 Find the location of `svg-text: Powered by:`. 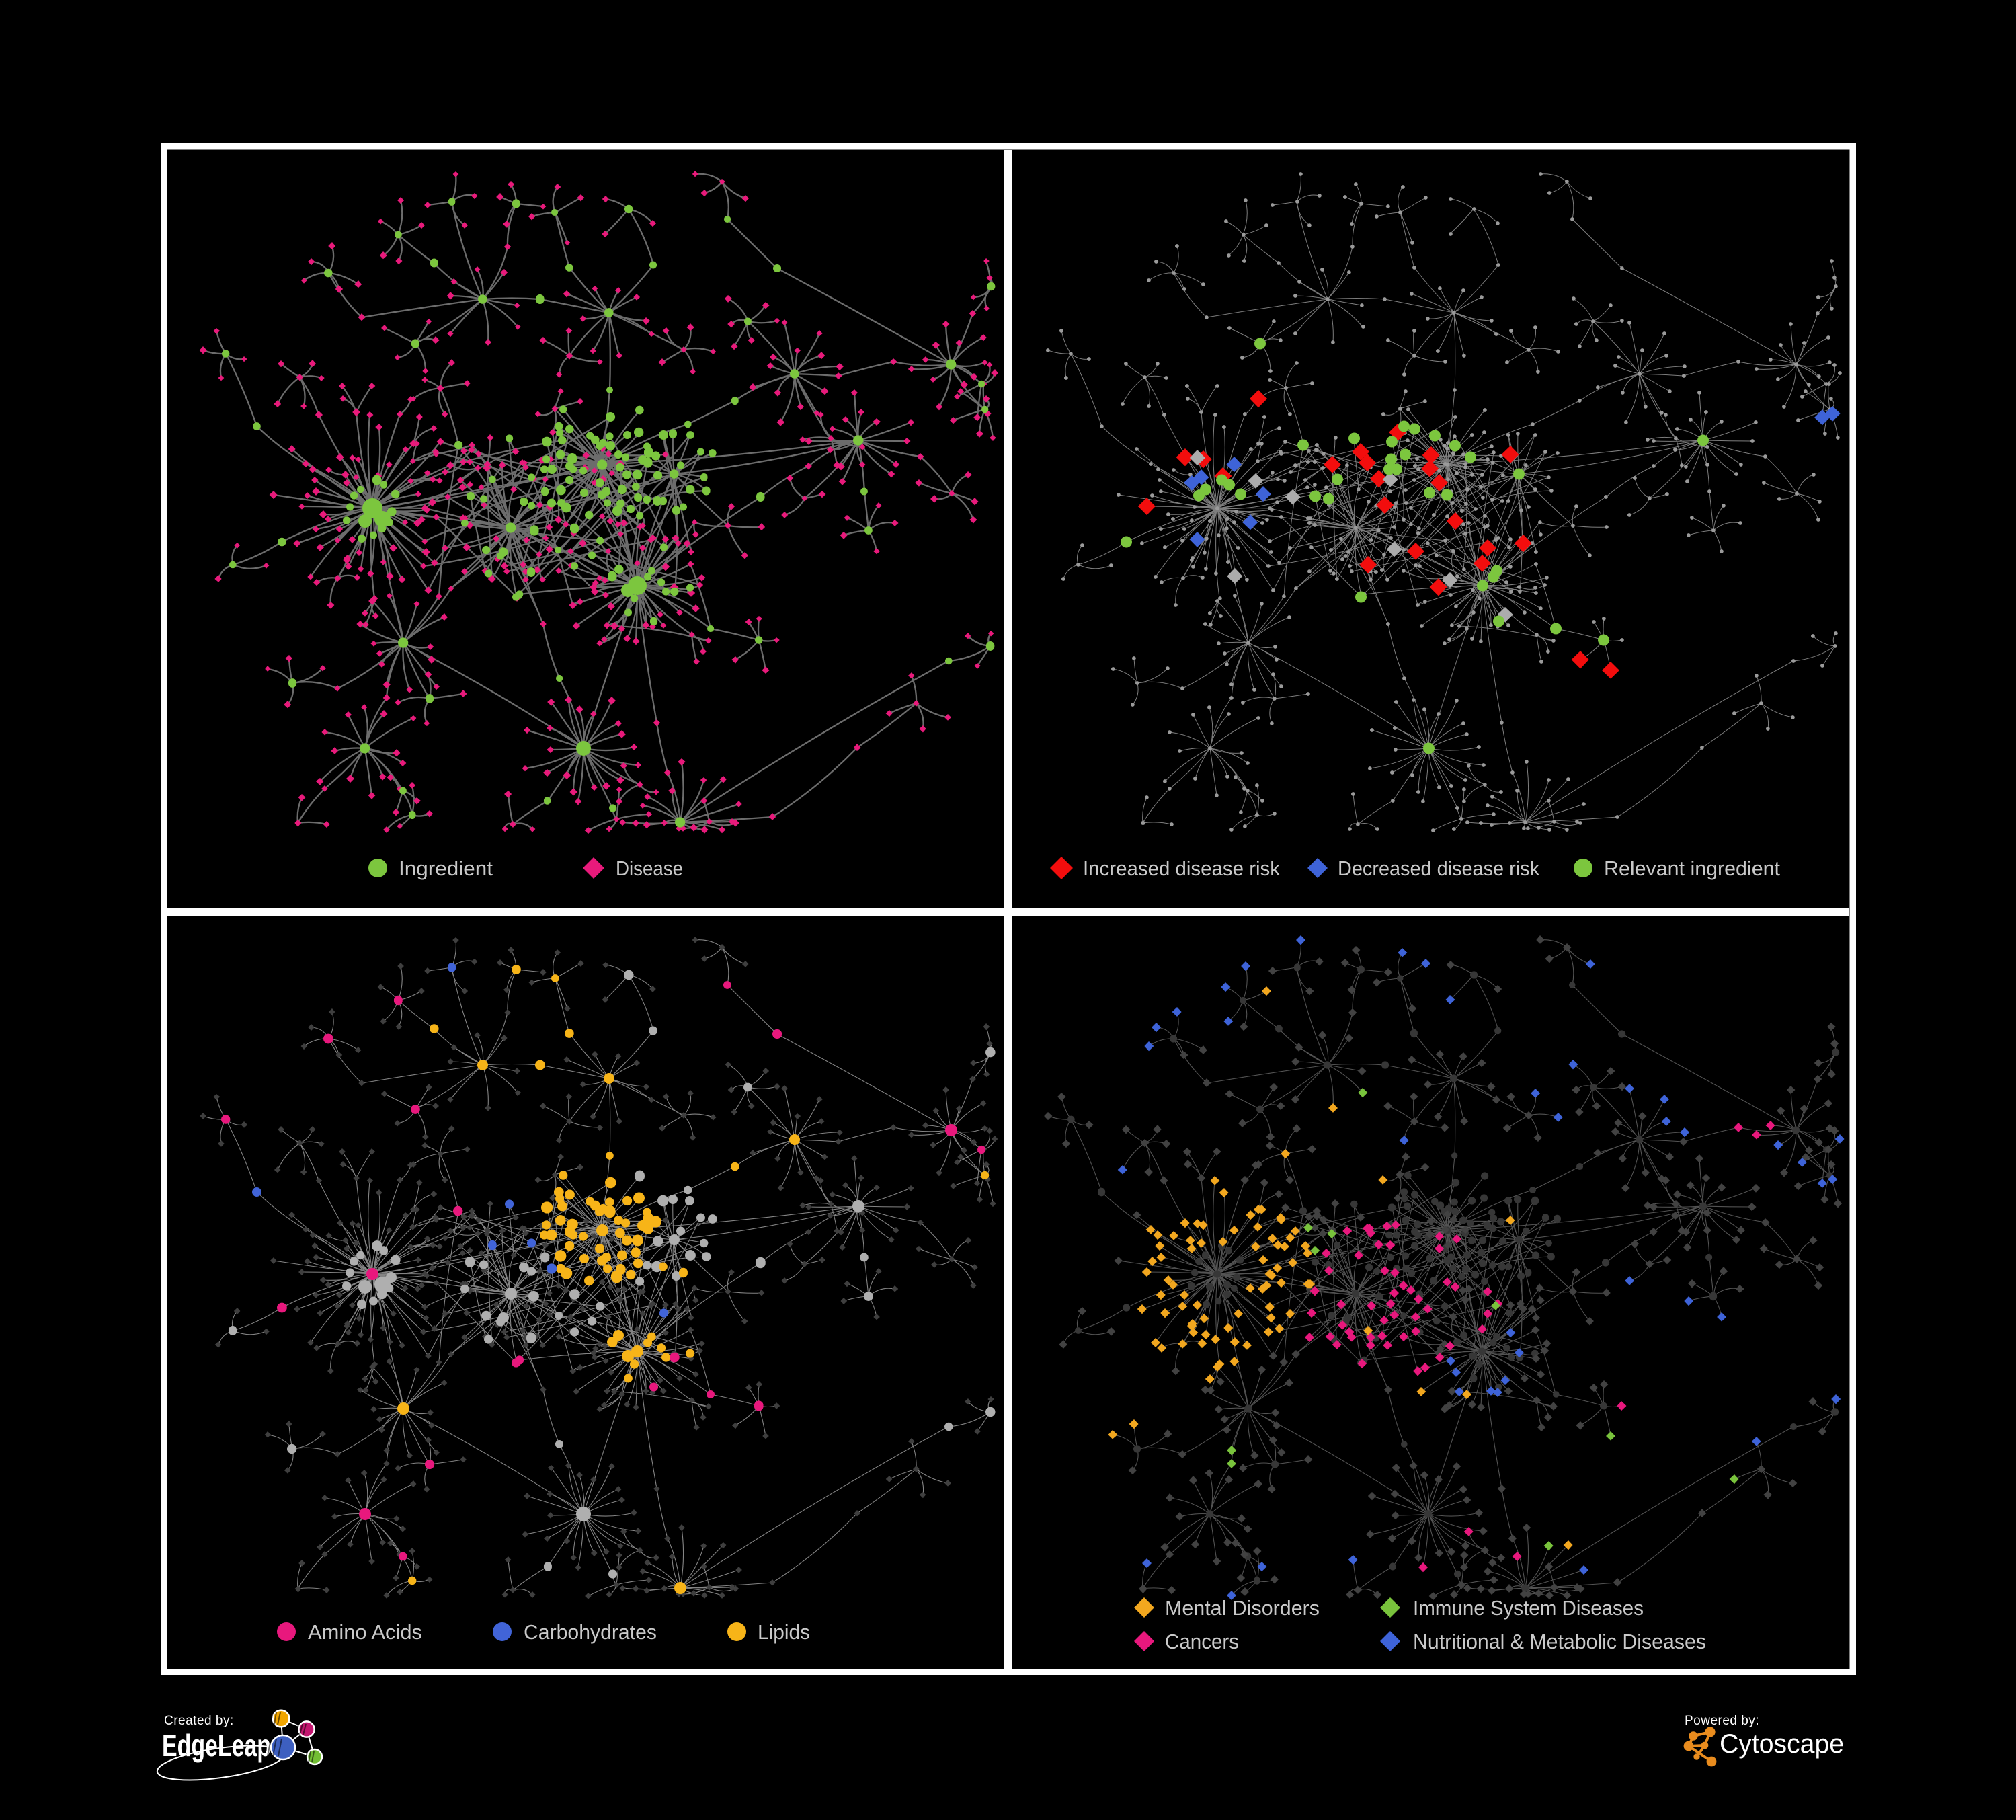

svg-text: Powered by: is located at coordinates (1722, 1721).